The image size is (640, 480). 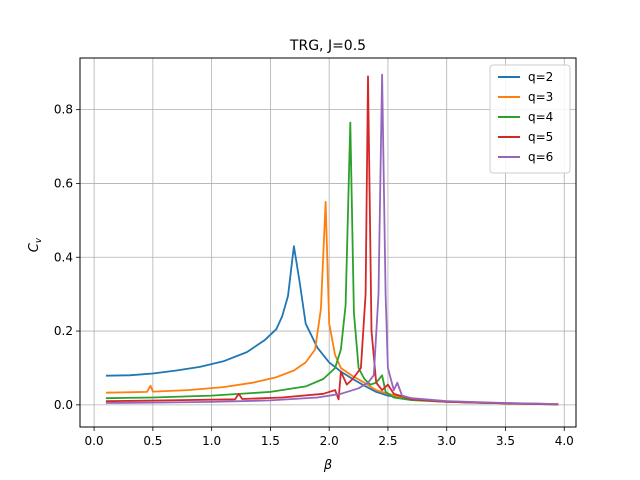 I want to click on y-tick-label: 0.6, so click(x=63, y=183).